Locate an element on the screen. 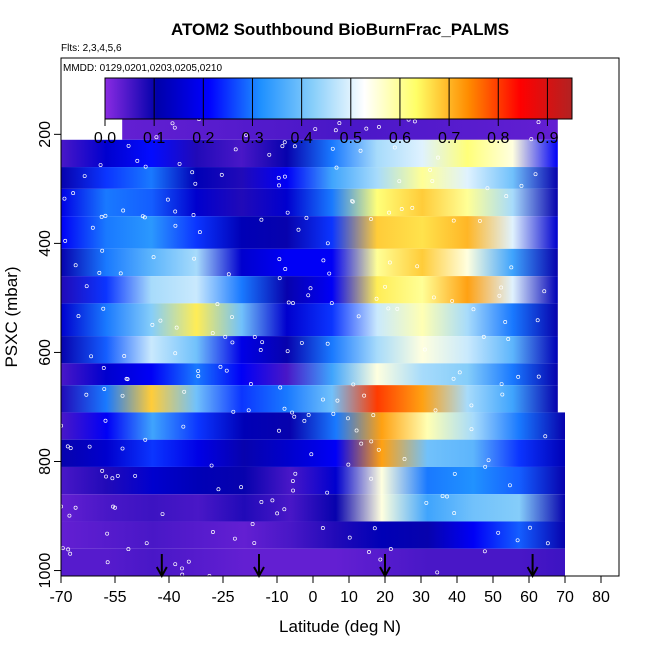  x-axis-label: Latitude (deg N) is located at coordinates (340, 626).